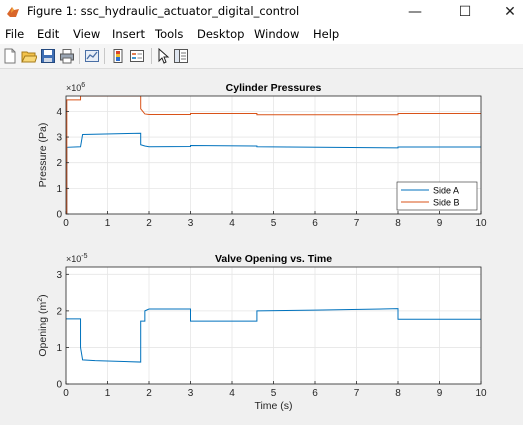  Describe the element at coordinates (92, 56) in the screenshot. I see `link-plot-icon` at that location.